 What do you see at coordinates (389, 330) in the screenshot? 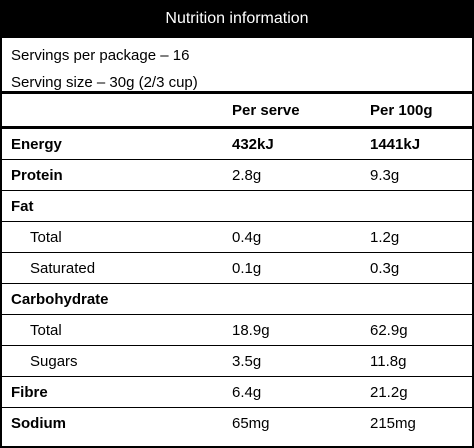
I see `cell-value: 62.9g` at bounding box center [389, 330].